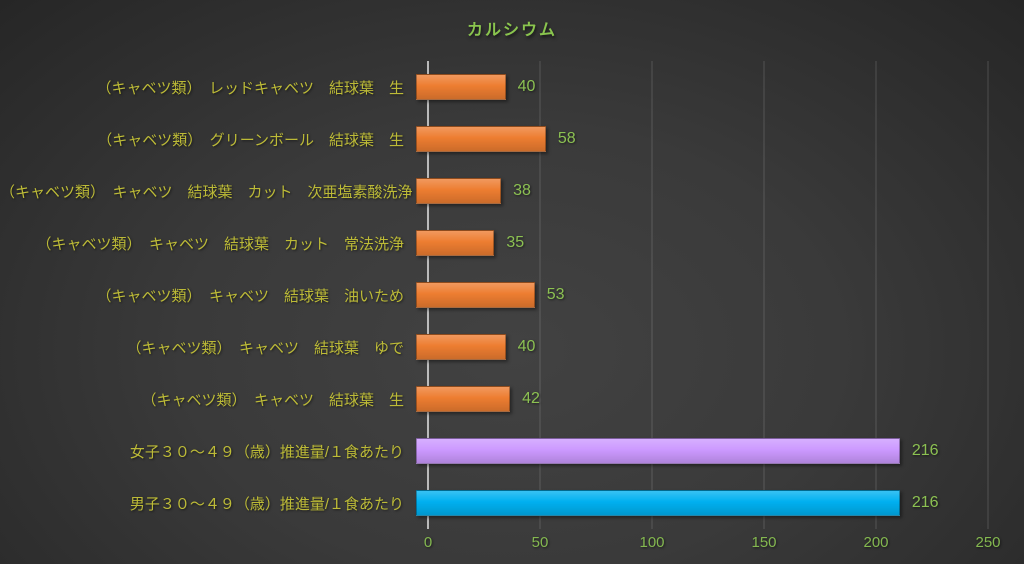 The image size is (1024, 564). I want to click on x-tick-label: 250, so click(988, 542).